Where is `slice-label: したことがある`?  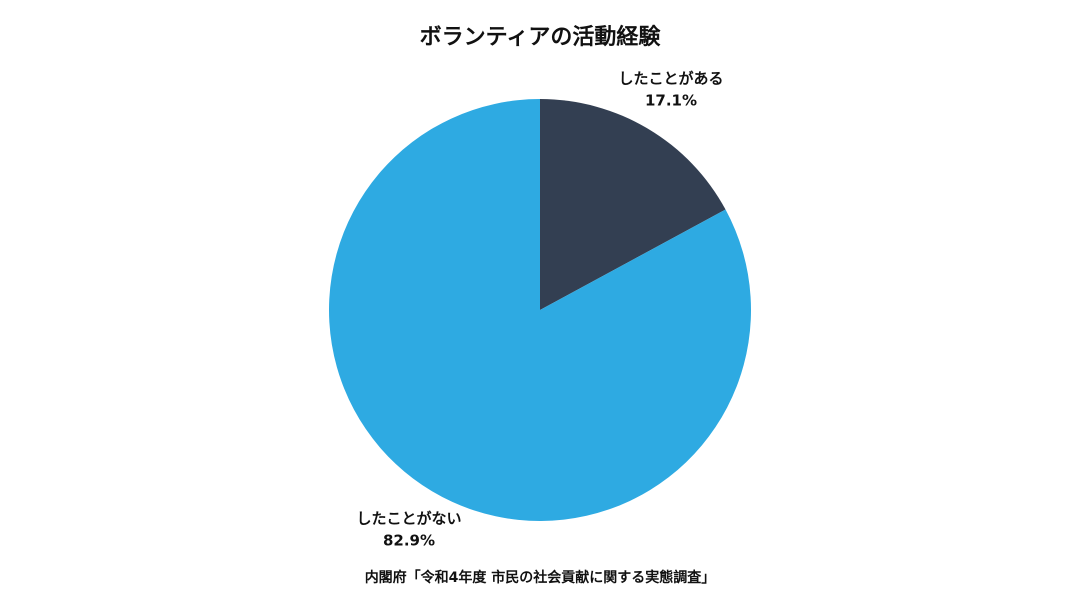
slice-label: したことがある is located at coordinates (670, 79).